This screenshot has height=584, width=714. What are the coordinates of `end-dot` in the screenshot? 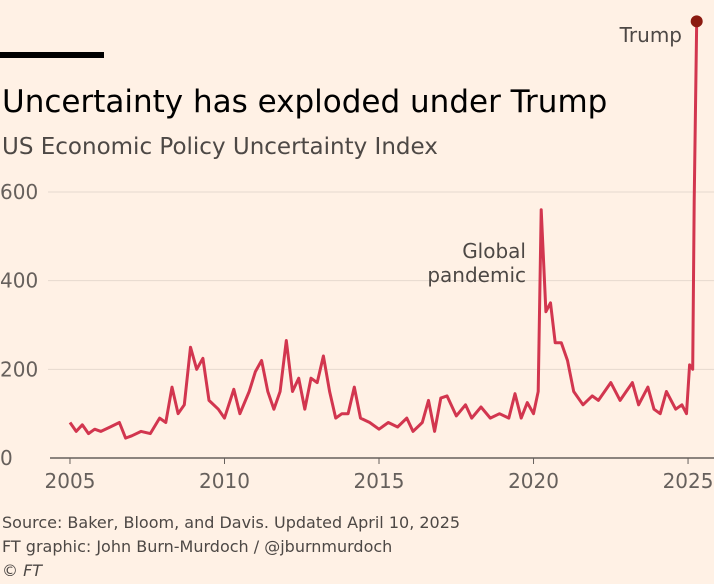 It's located at (696, 21).